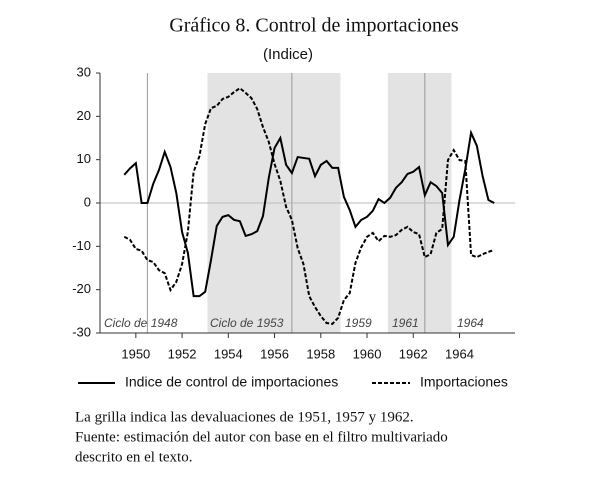 Image resolution: width=604 pixels, height=503 pixels. Describe the element at coordinates (84, 71) in the screenshot. I see `y-tick-label: 30` at that location.